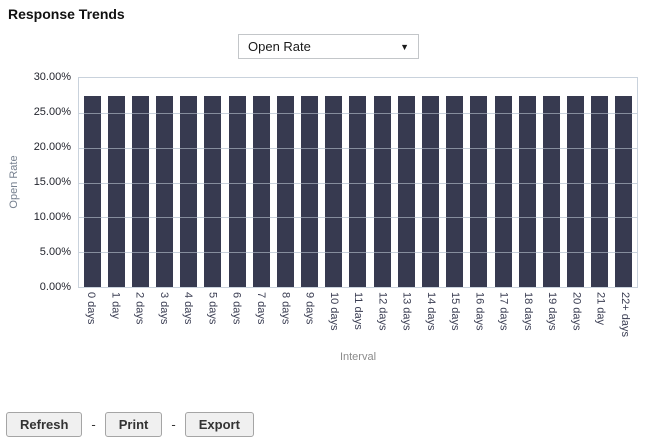  I want to click on x-tick-slot: 0 days, so click(91, 314).